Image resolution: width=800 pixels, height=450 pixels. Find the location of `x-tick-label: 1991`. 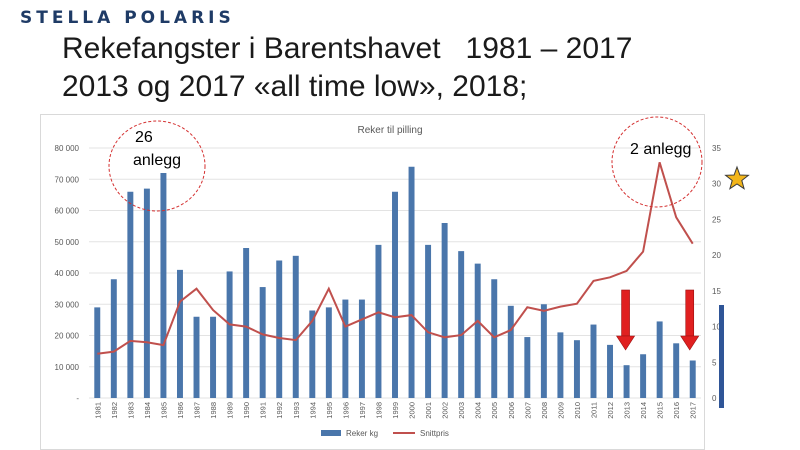

x-tick-label: 1991 is located at coordinates (263, 410).